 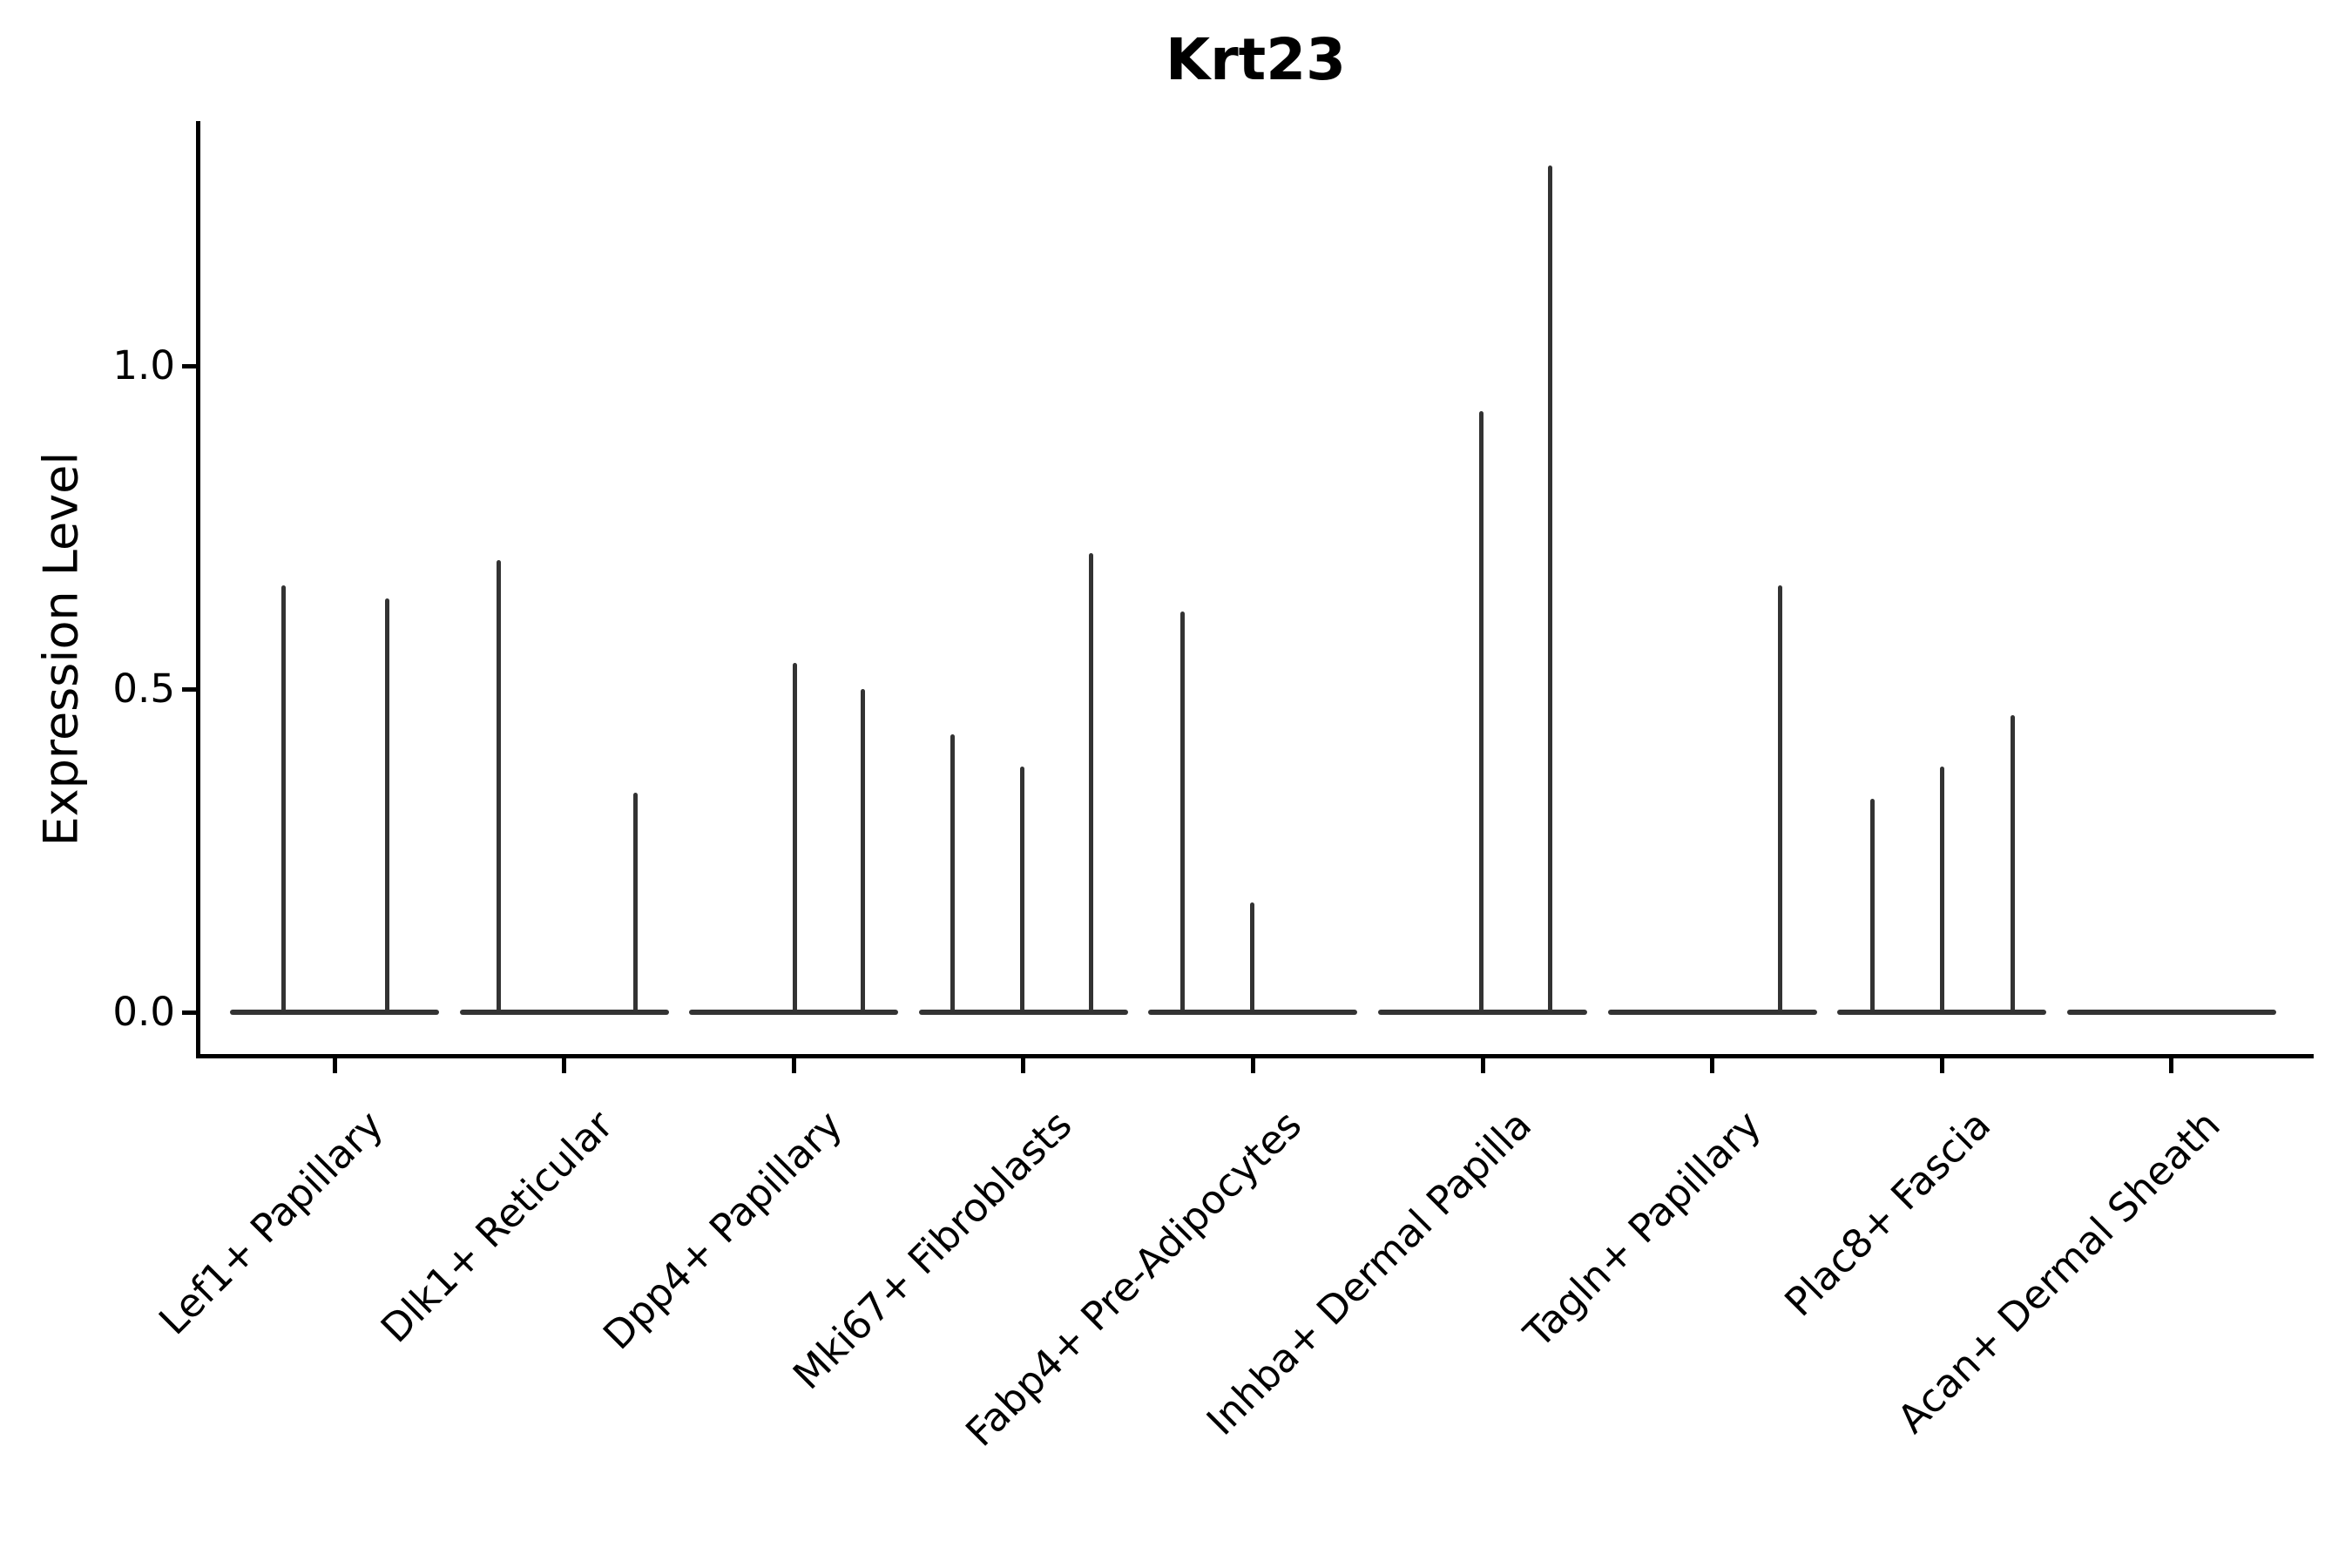 I want to click on y-tick-label: 1.0, so click(x=143, y=366).